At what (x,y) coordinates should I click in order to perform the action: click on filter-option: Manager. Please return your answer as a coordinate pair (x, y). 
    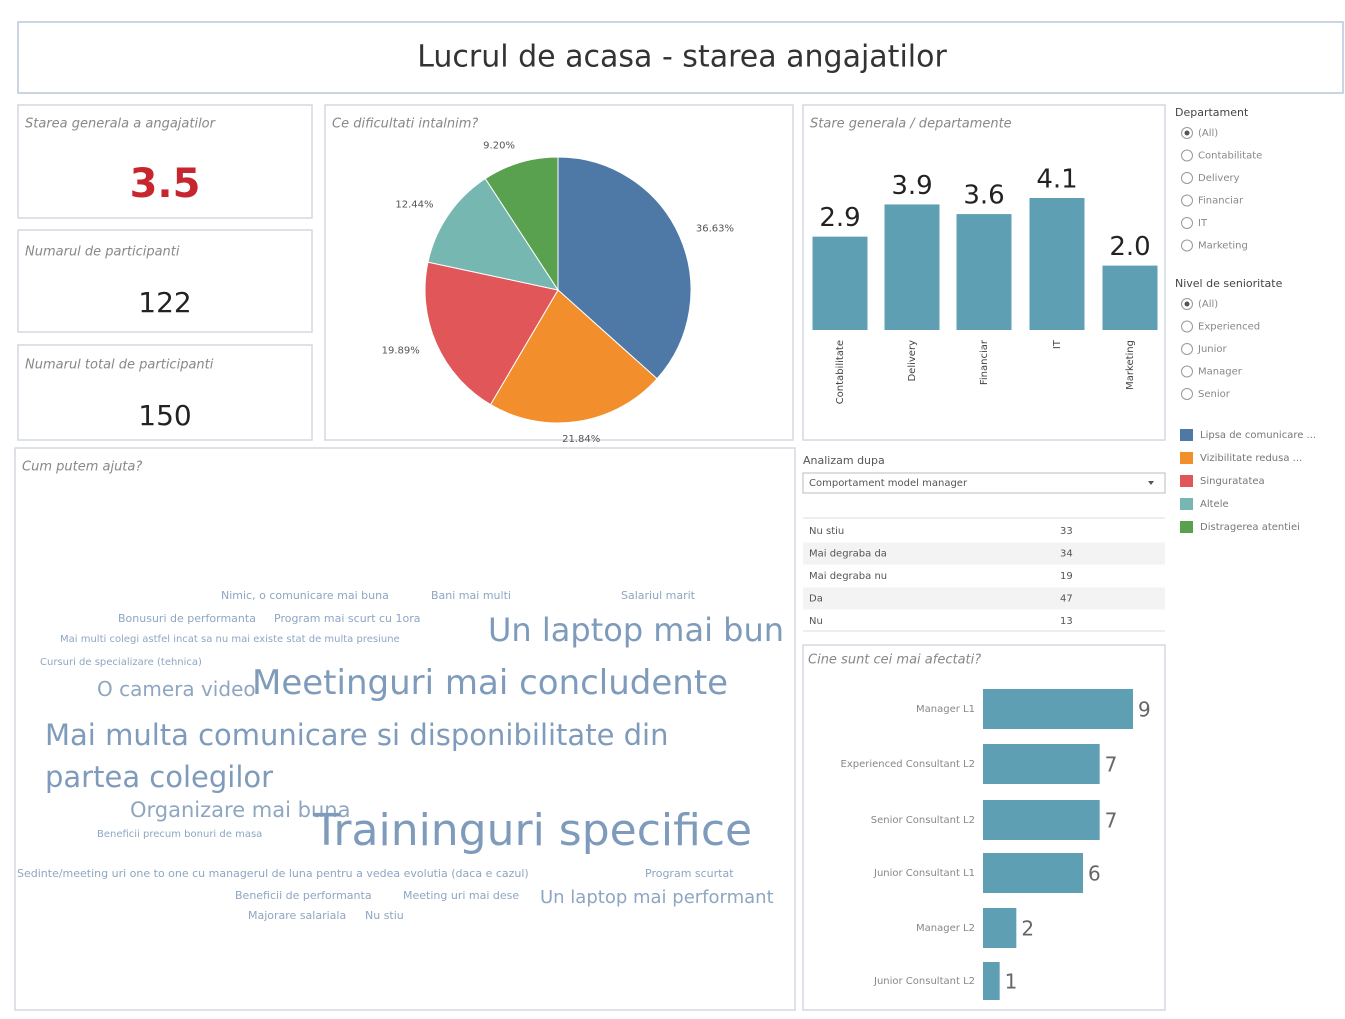
    Looking at the image, I should click on (1220, 372).